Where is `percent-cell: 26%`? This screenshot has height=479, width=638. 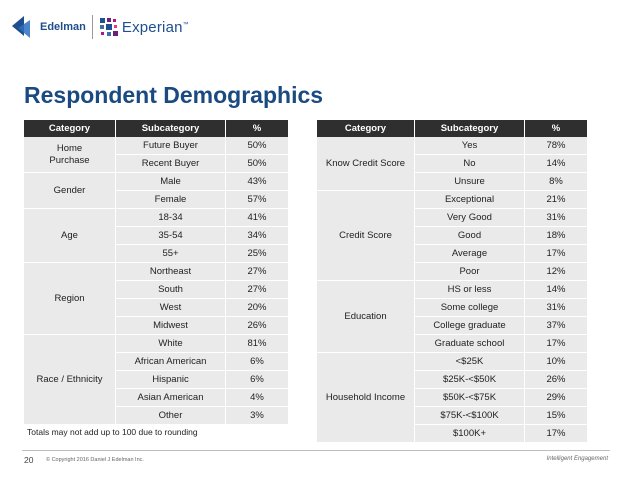 percent-cell: 26% is located at coordinates (556, 380).